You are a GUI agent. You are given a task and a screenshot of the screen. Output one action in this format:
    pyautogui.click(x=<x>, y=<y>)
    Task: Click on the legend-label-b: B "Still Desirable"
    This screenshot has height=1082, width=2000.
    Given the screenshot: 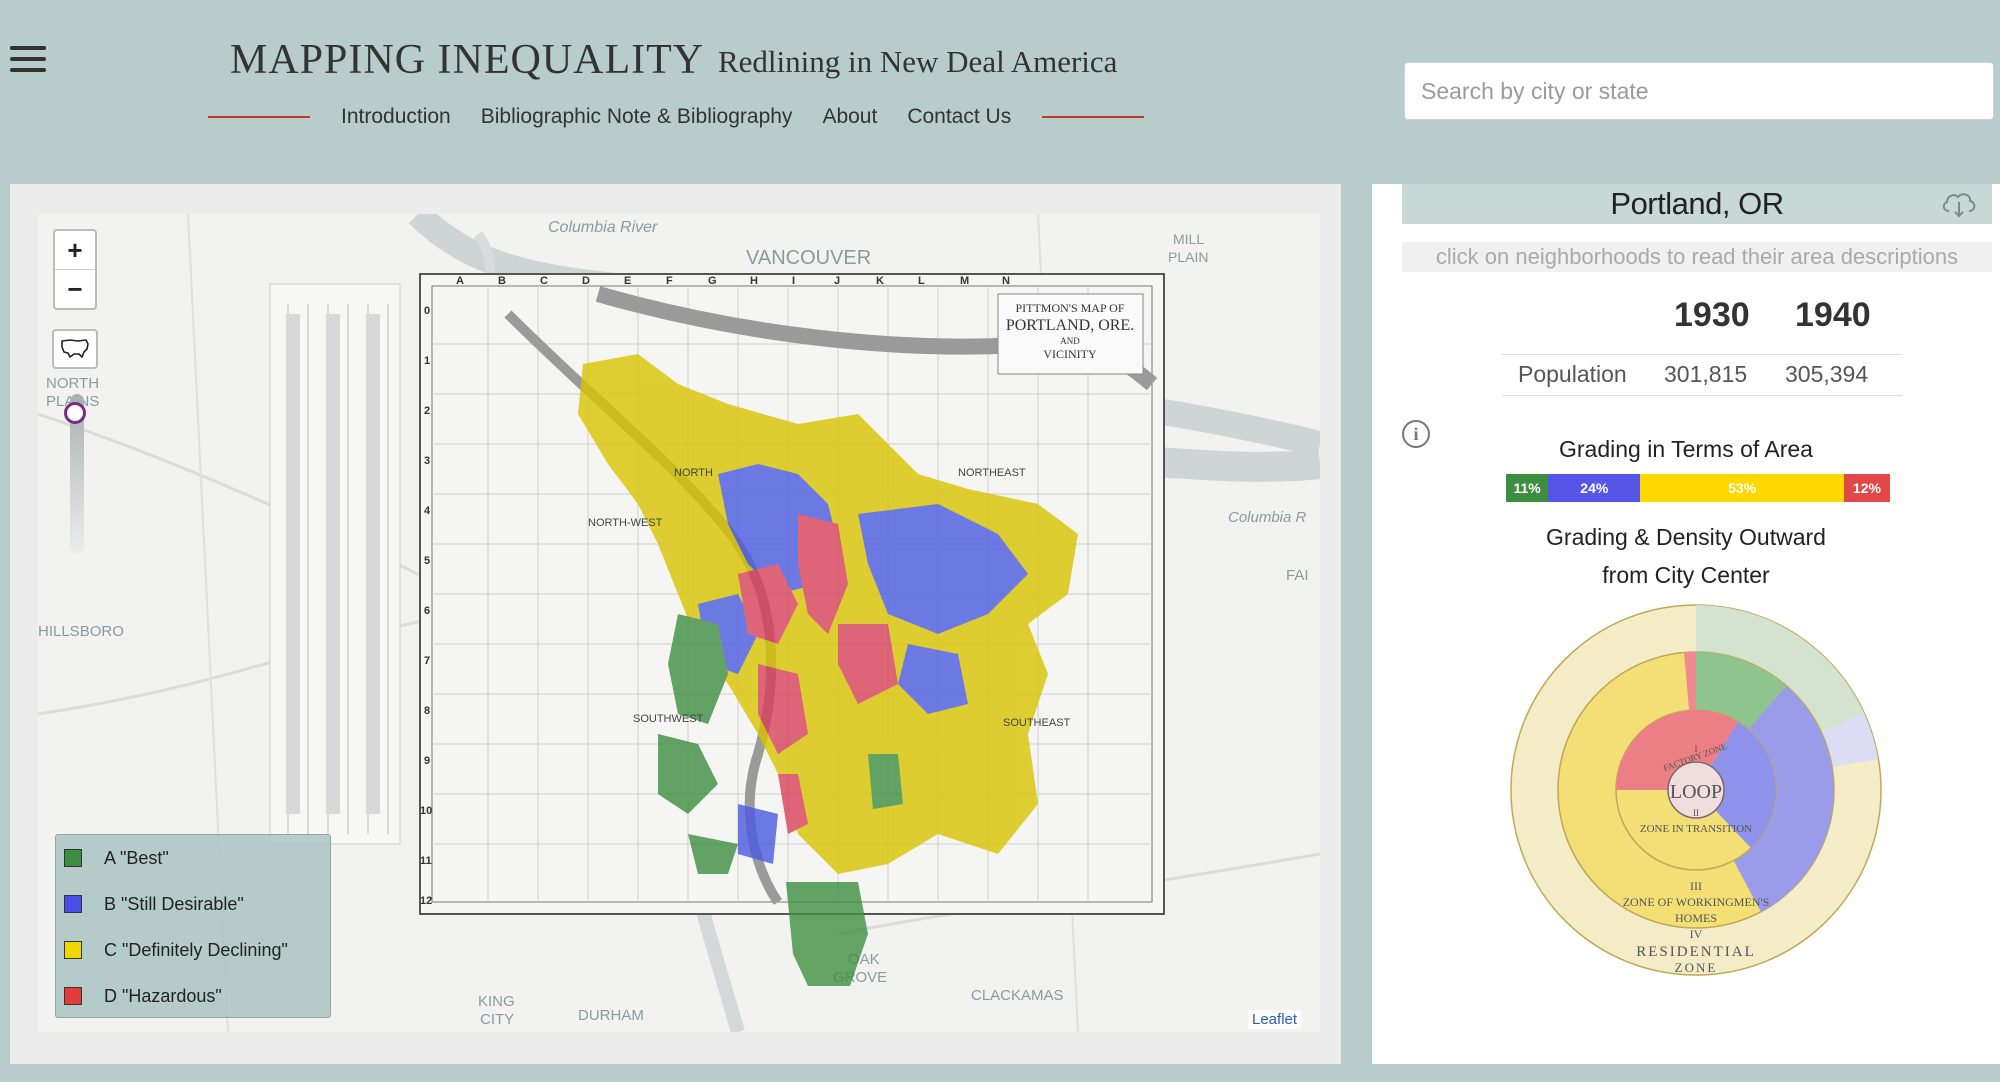 What is the action you would take?
    pyautogui.click(x=174, y=903)
    